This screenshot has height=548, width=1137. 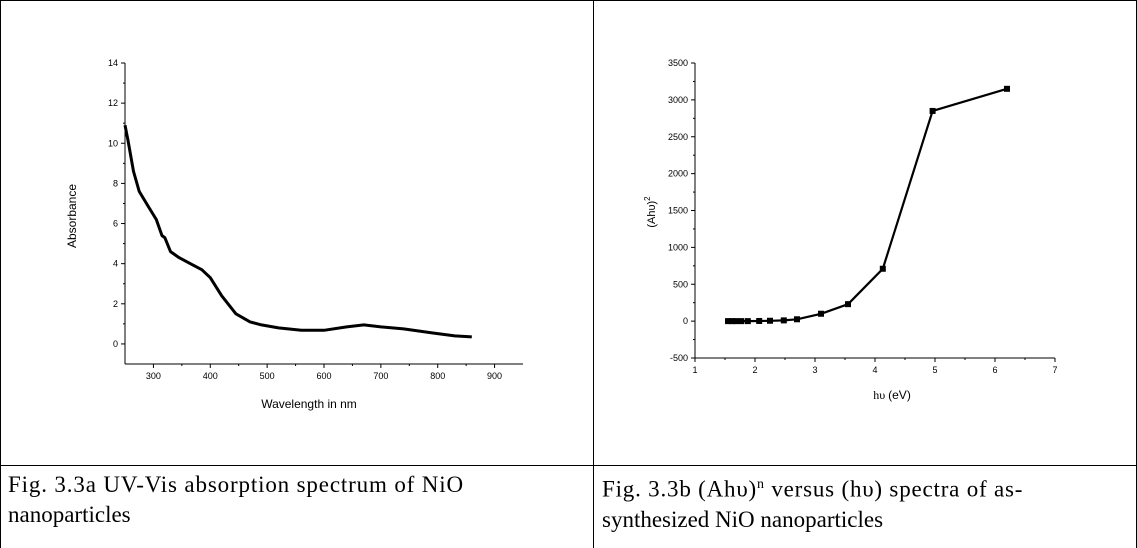 I want to click on caption-right-suffix: versus (hυ) spectra of as-, so click(x=894, y=489).